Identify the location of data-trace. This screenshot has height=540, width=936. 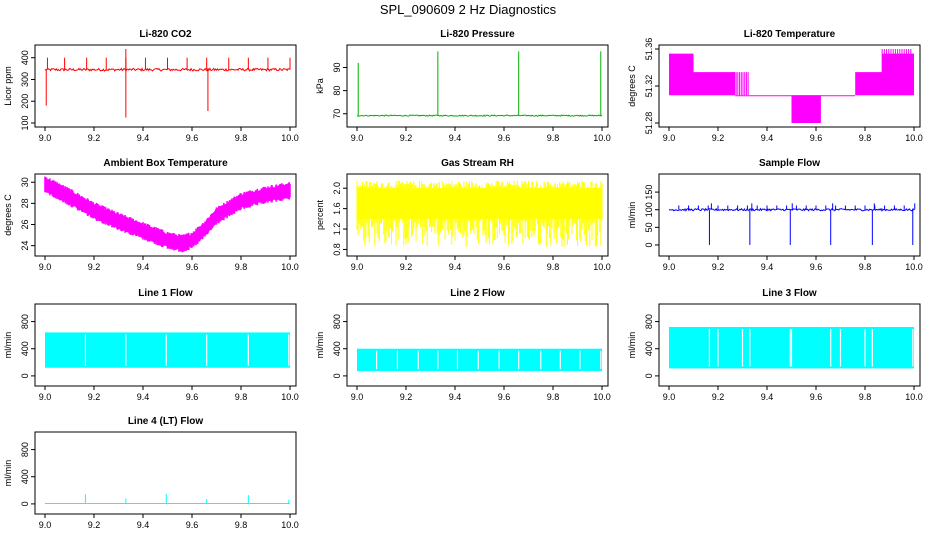
(791, 209).